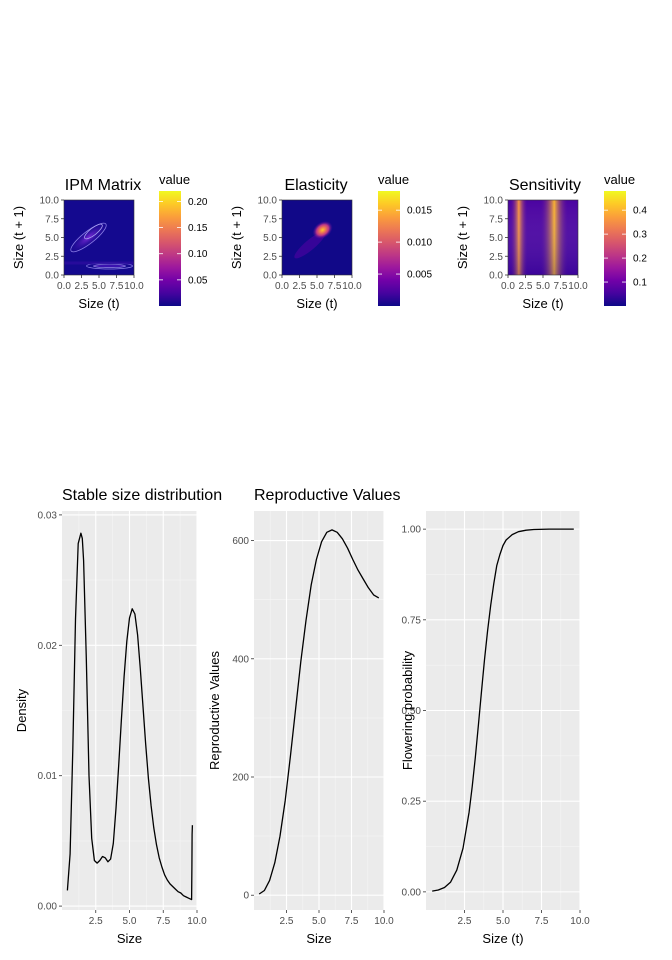 This screenshot has width=672, height=960. I want to click on legend-tick-label: 0.4, so click(640, 211).